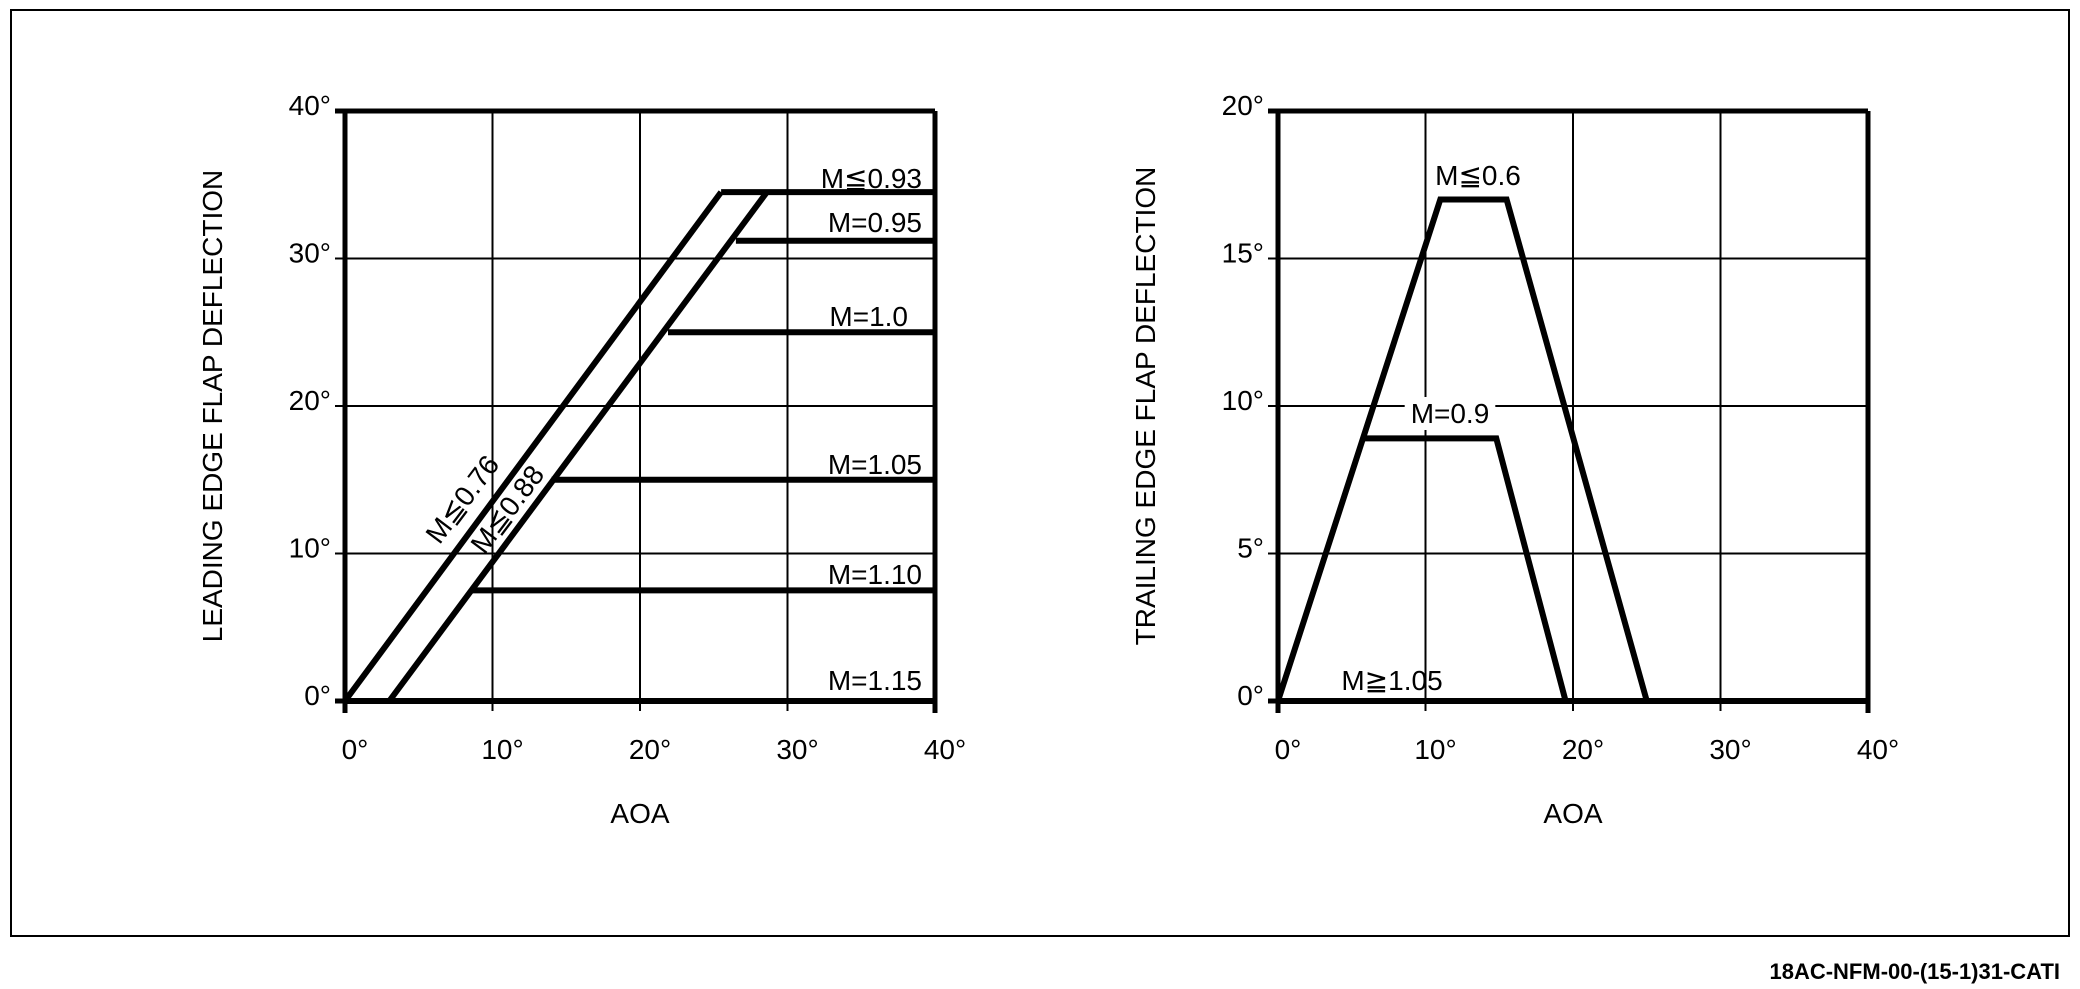 This screenshot has width=2080, height=989. Describe the element at coordinates (310, 105) in the screenshot. I see `leading-y-tick-label: 40°` at that location.